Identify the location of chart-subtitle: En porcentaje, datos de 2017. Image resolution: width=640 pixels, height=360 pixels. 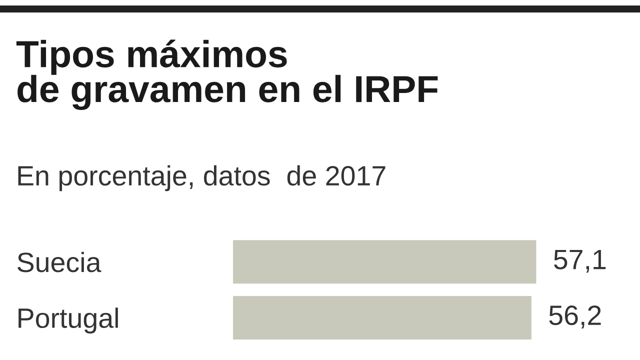
(202, 178).